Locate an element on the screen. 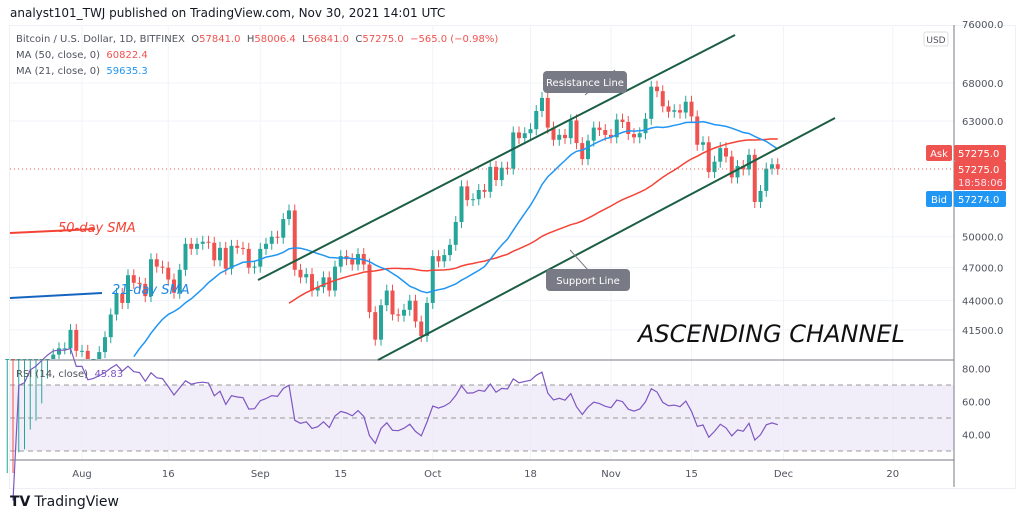 The image size is (1024, 520). tradingview-logo-icon: 𝗧𝗩 is located at coordinates (20, 502).